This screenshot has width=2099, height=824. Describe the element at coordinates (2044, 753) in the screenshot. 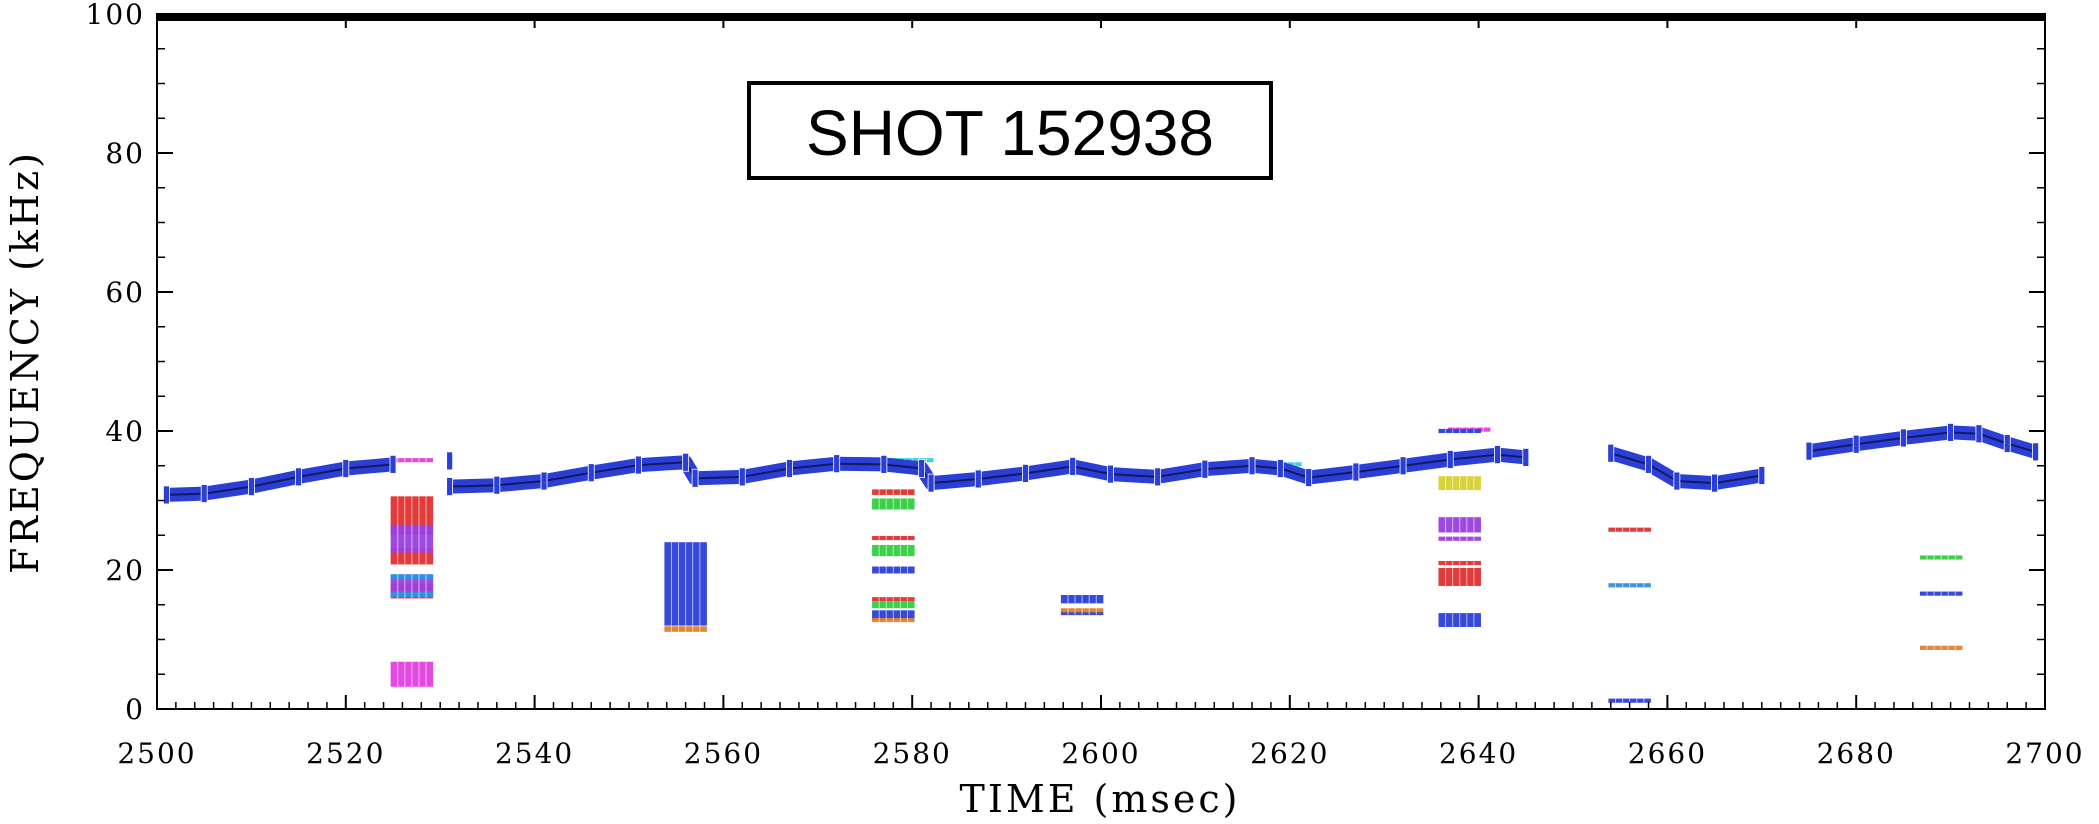

I see `x-tick-label: 2700` at that location.